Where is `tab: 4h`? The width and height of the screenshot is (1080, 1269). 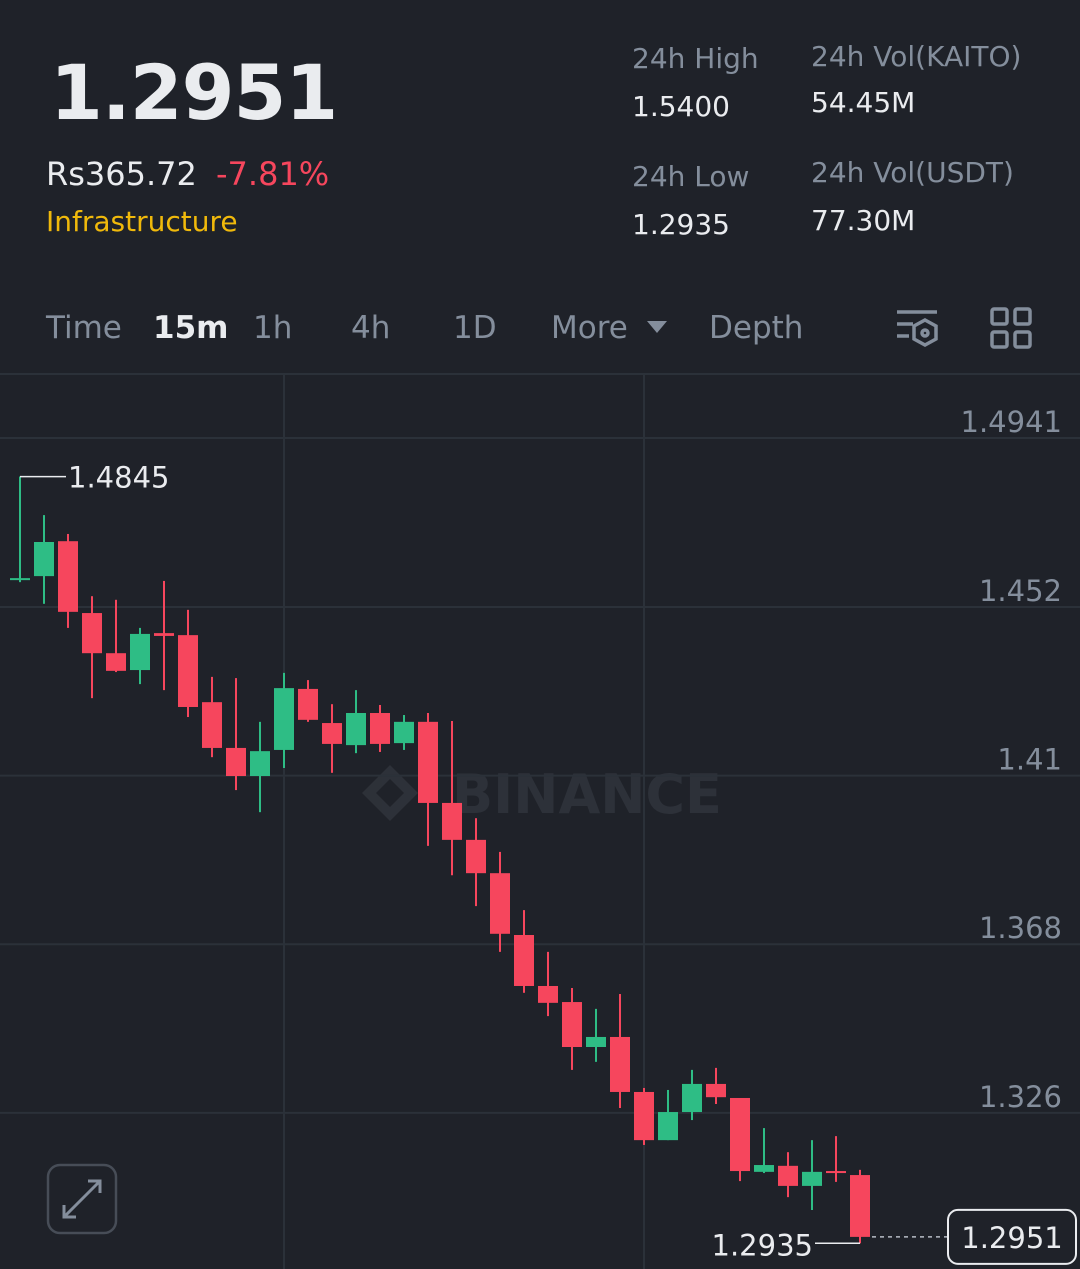 tab: 4h is located at coordinates (371, 328).